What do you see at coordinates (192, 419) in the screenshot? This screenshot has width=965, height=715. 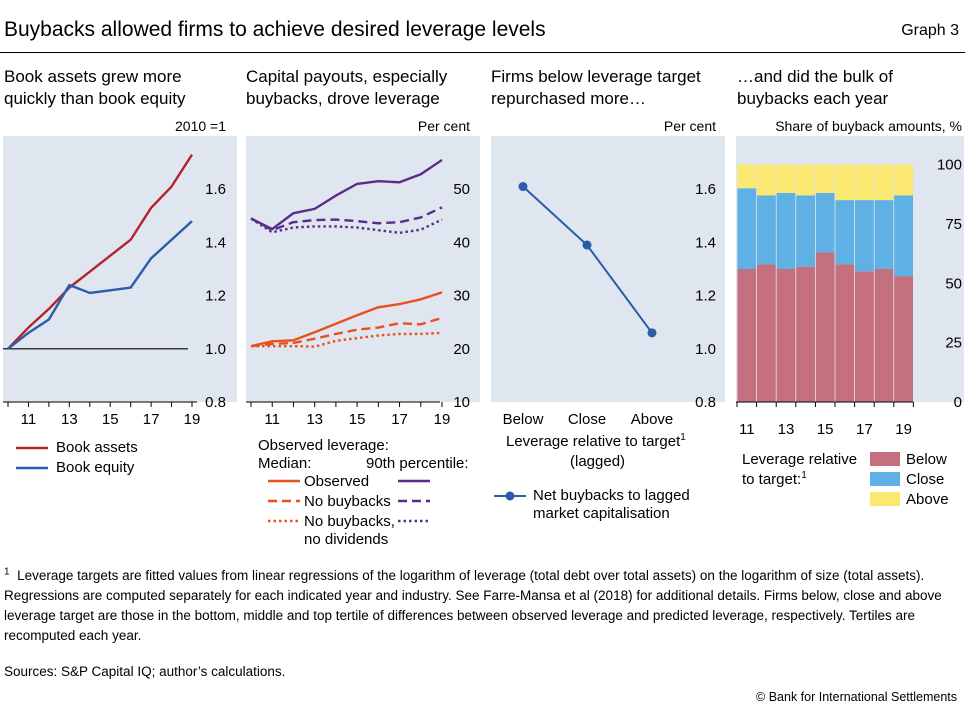 I see `panel1-xtick-label: 19` at bounding box center [192, 419].